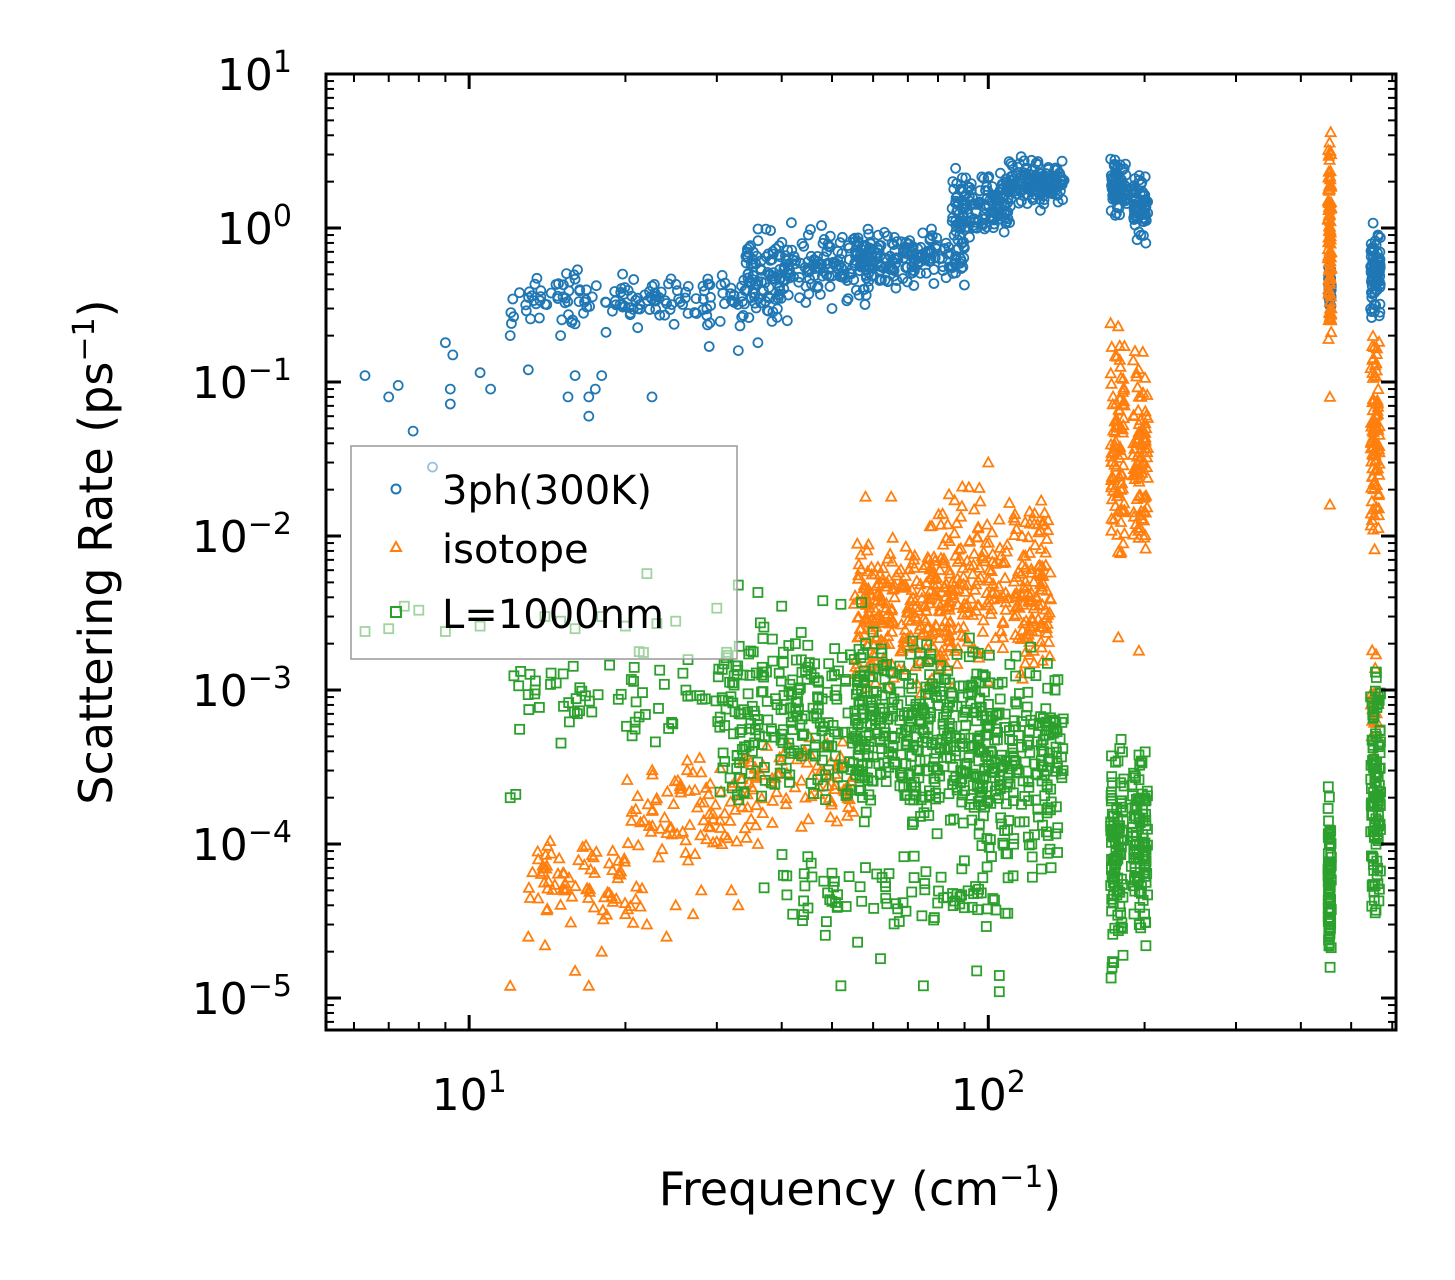  Describe the element at coordinates (988, 1093) in the screenshot. I see `x-tick-label: 102` at that location.